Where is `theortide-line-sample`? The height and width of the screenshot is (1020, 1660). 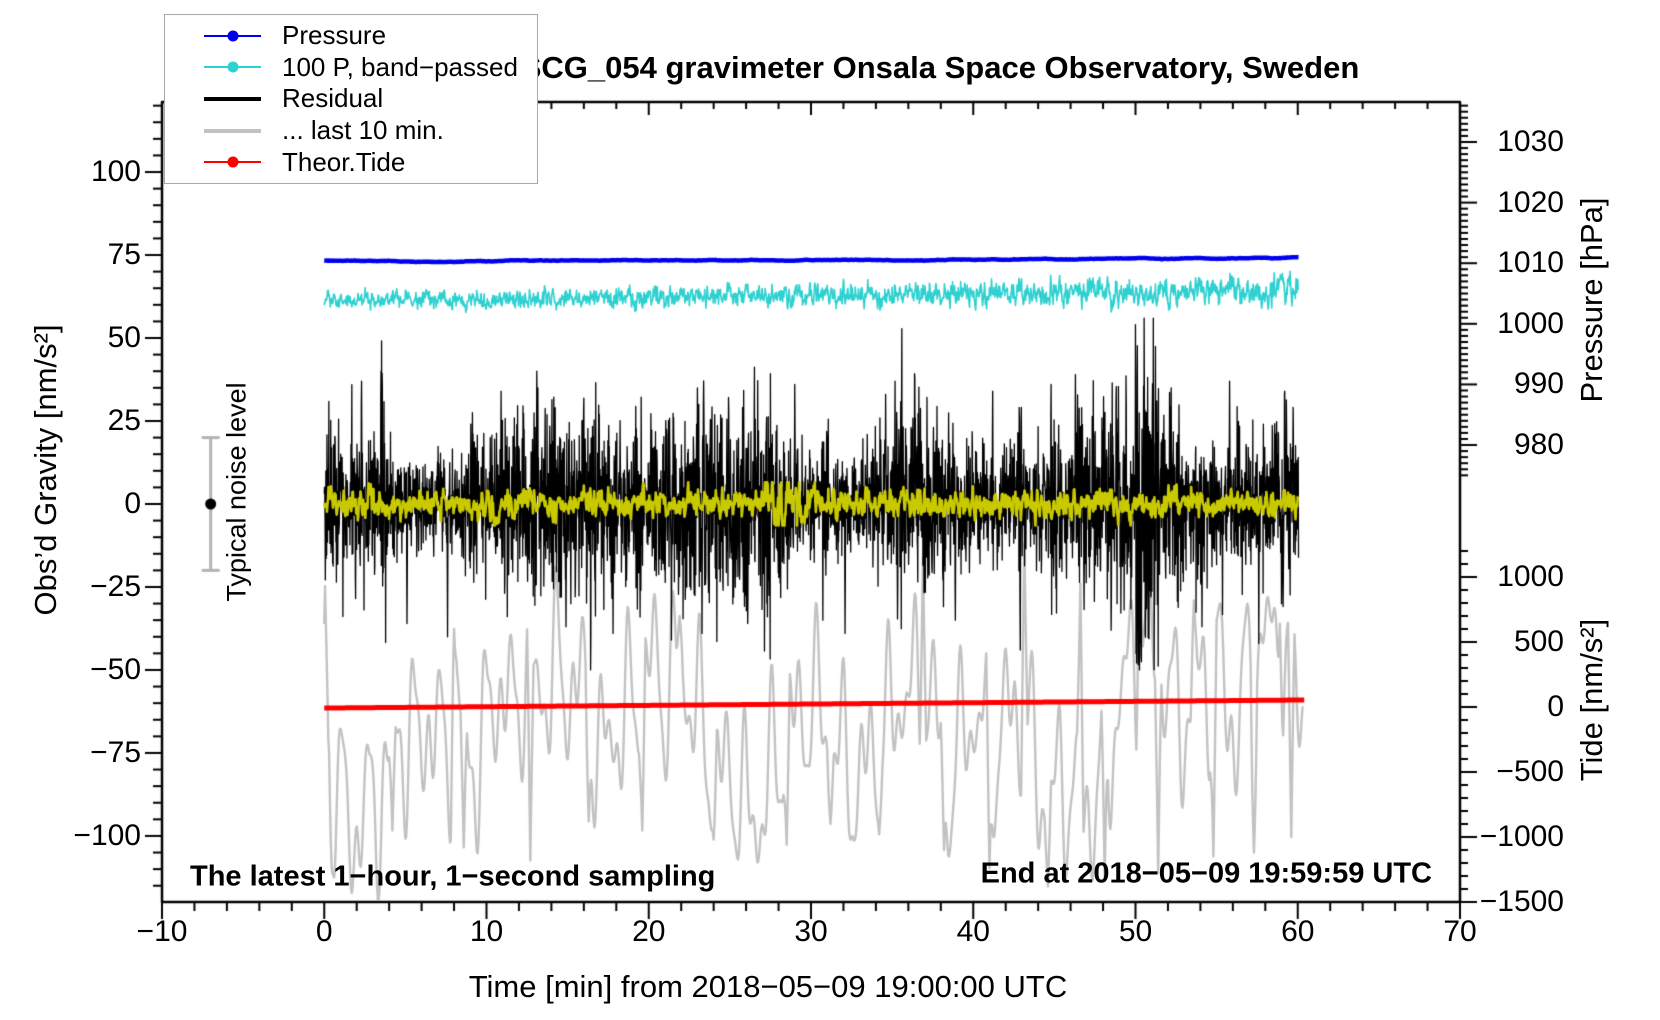 theortide-line-sample is located at coordinates (232, 162).